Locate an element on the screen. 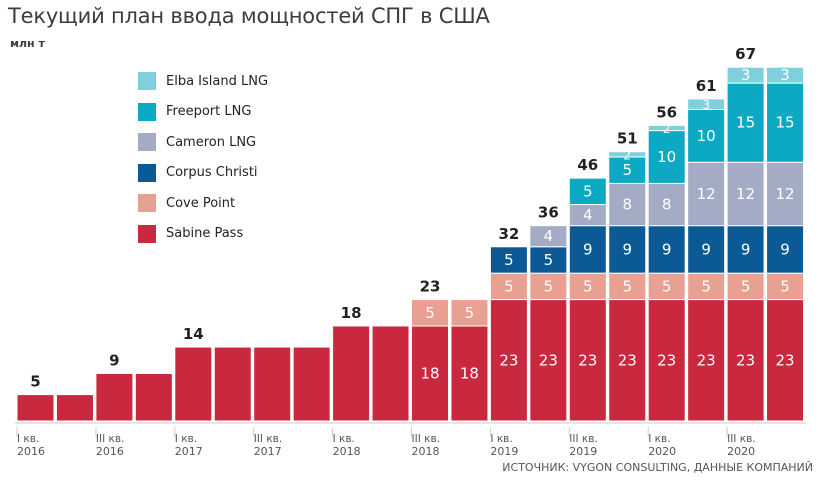 This screenshot has width=819, height=480. bar-total-label: 9 is located at coordinates (114, 360).